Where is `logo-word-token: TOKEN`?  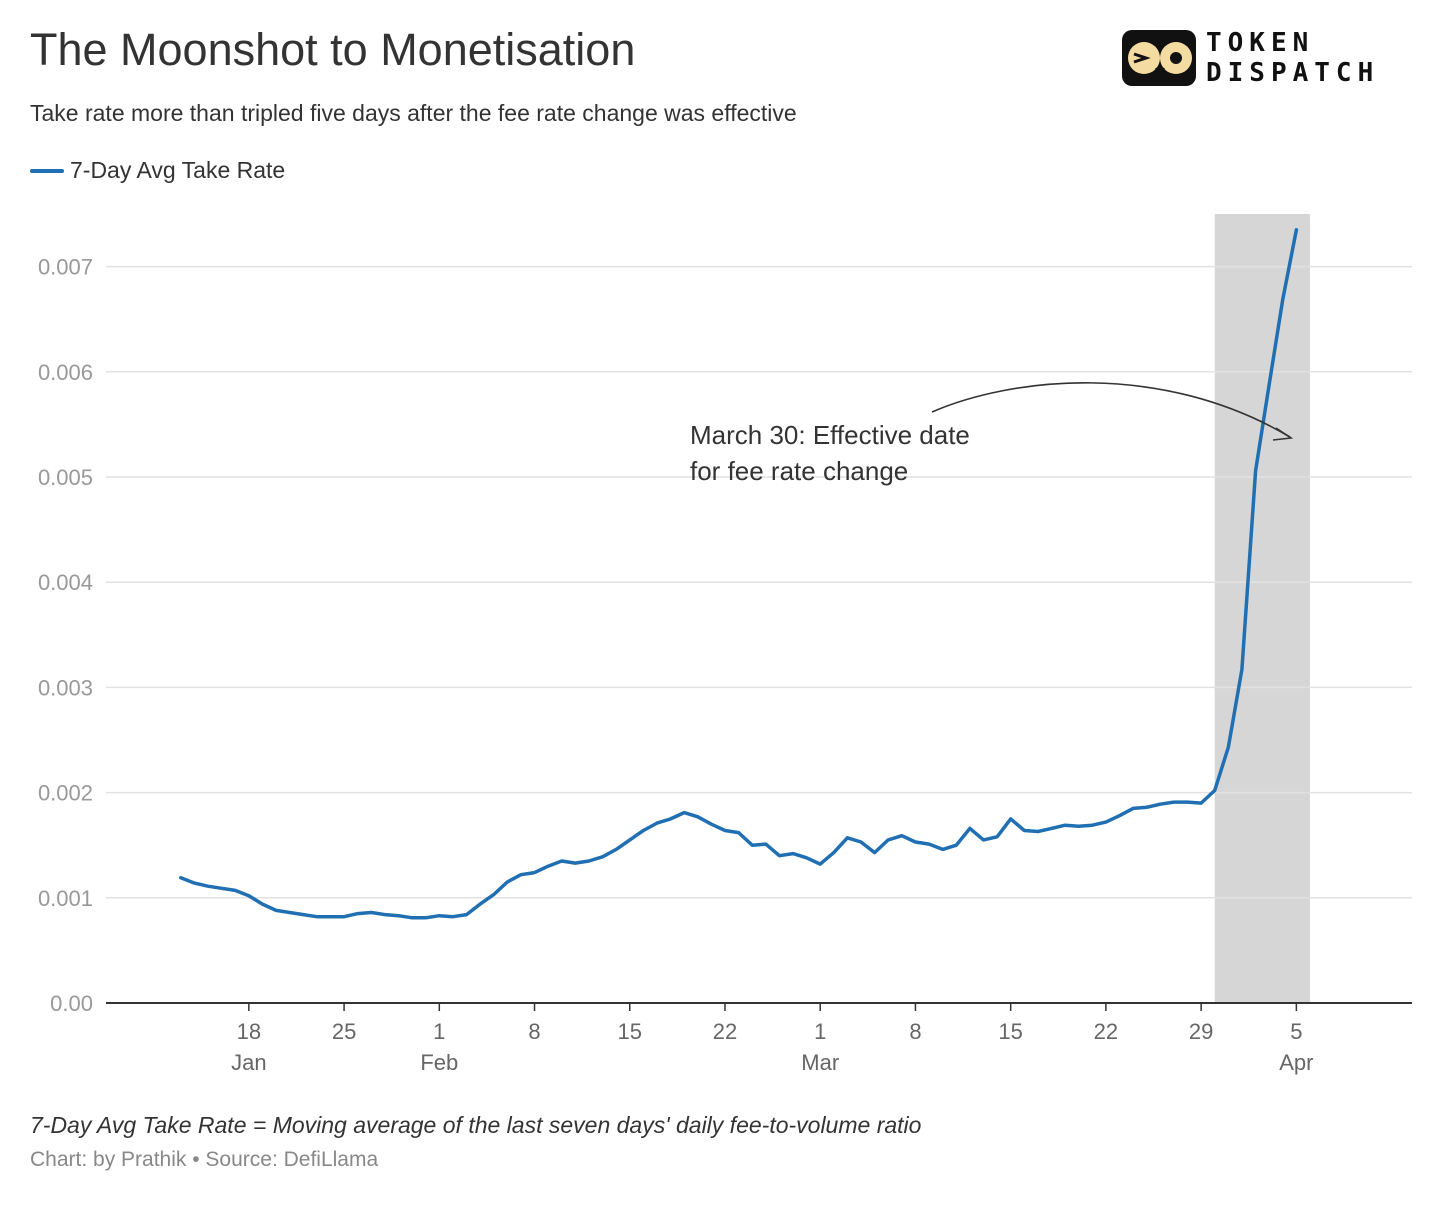 logo-word-token: TOKEN is located at coordinates (1260, 43).